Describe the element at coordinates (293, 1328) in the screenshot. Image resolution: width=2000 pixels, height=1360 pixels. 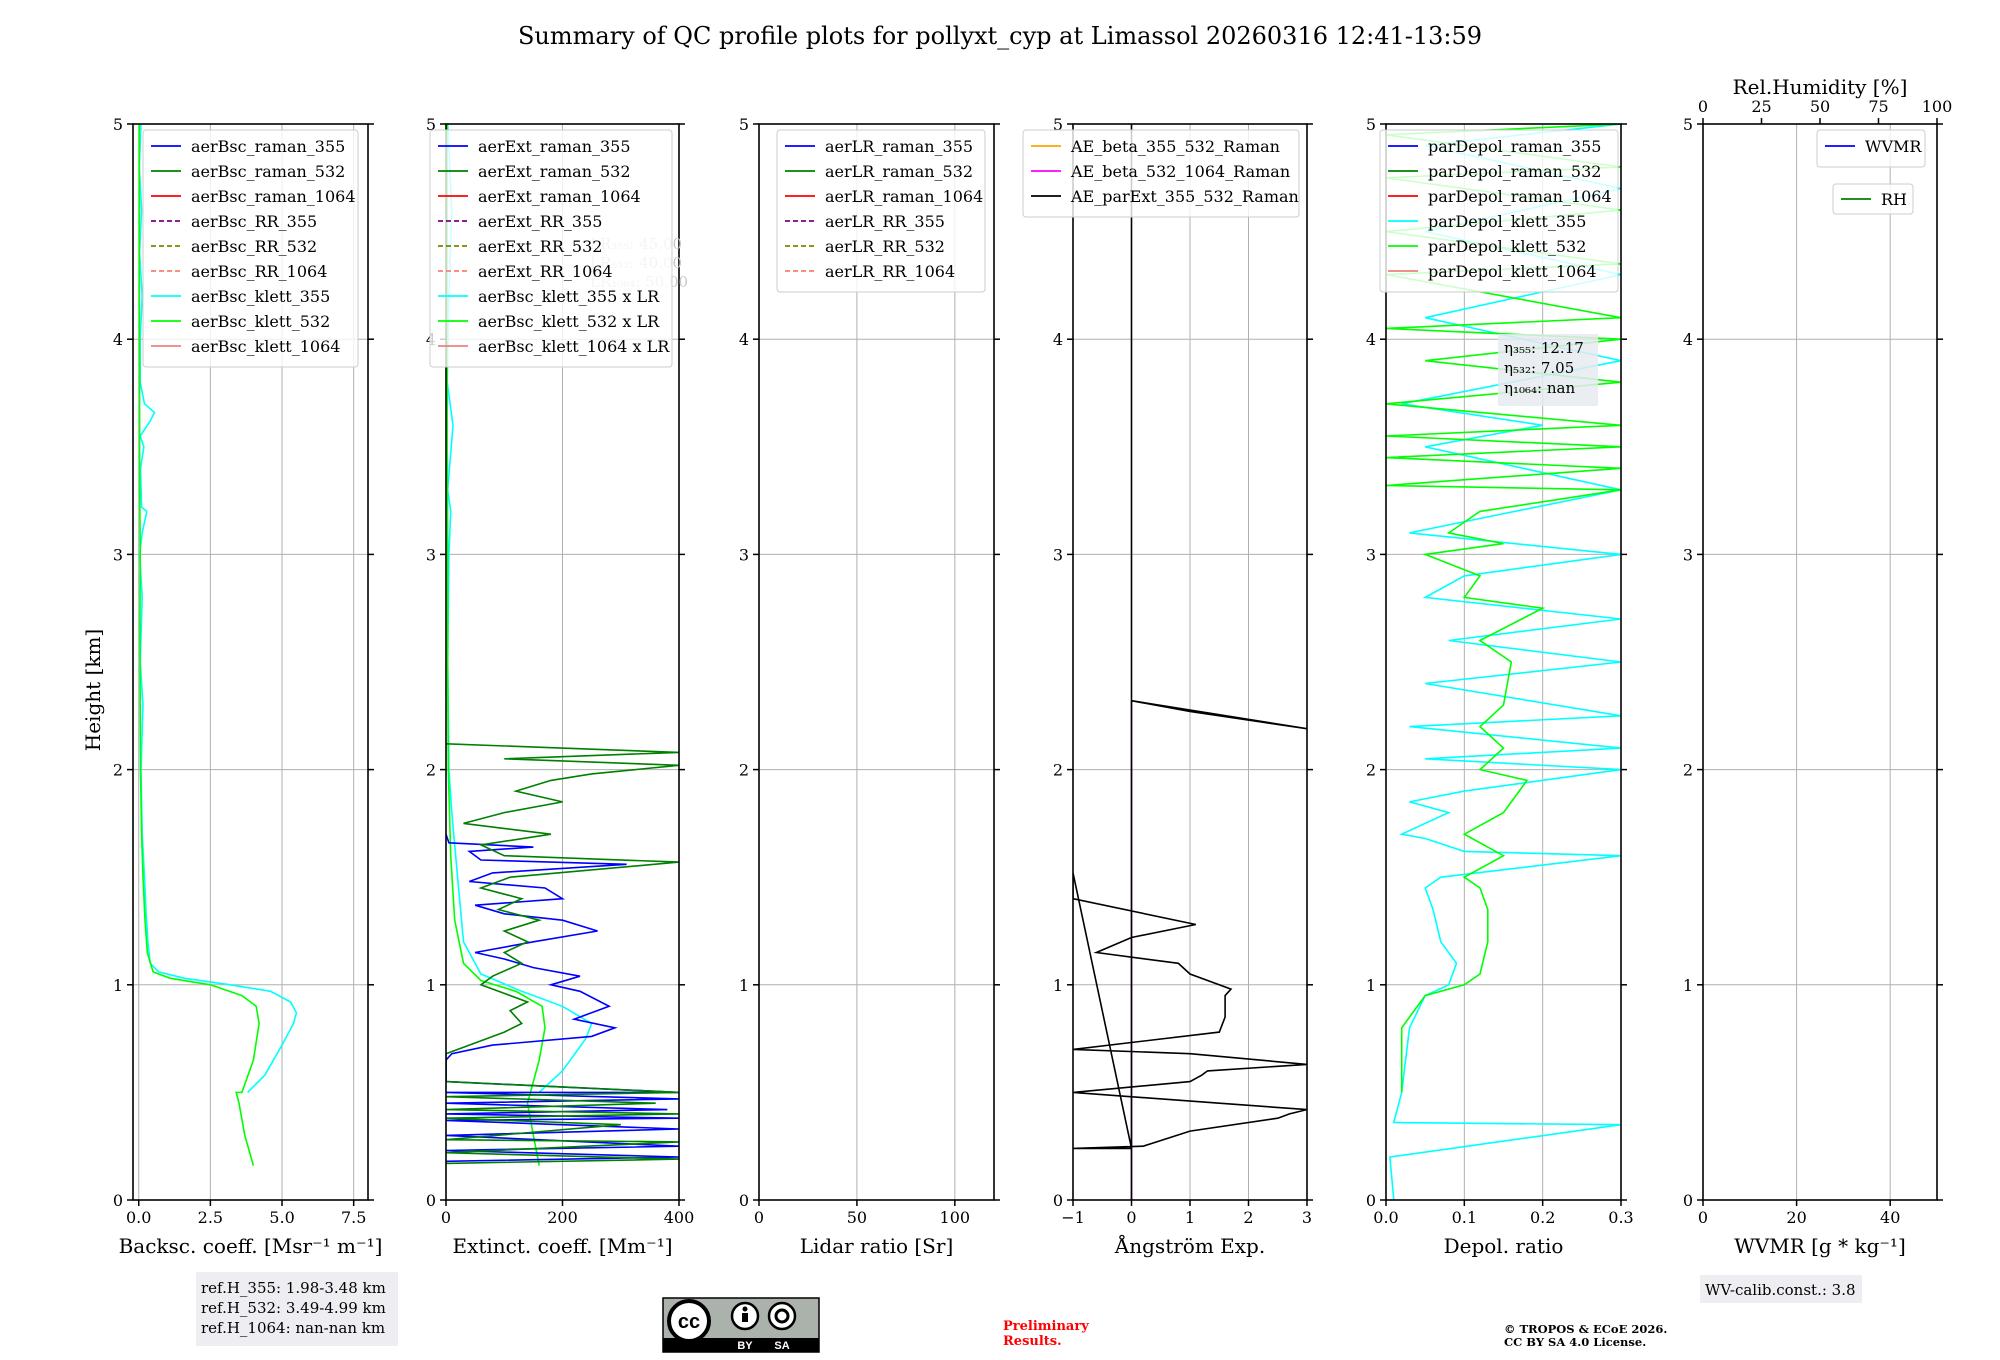
I see `ref-height-1064: ref.H_1064: nan-nan km` at that location.